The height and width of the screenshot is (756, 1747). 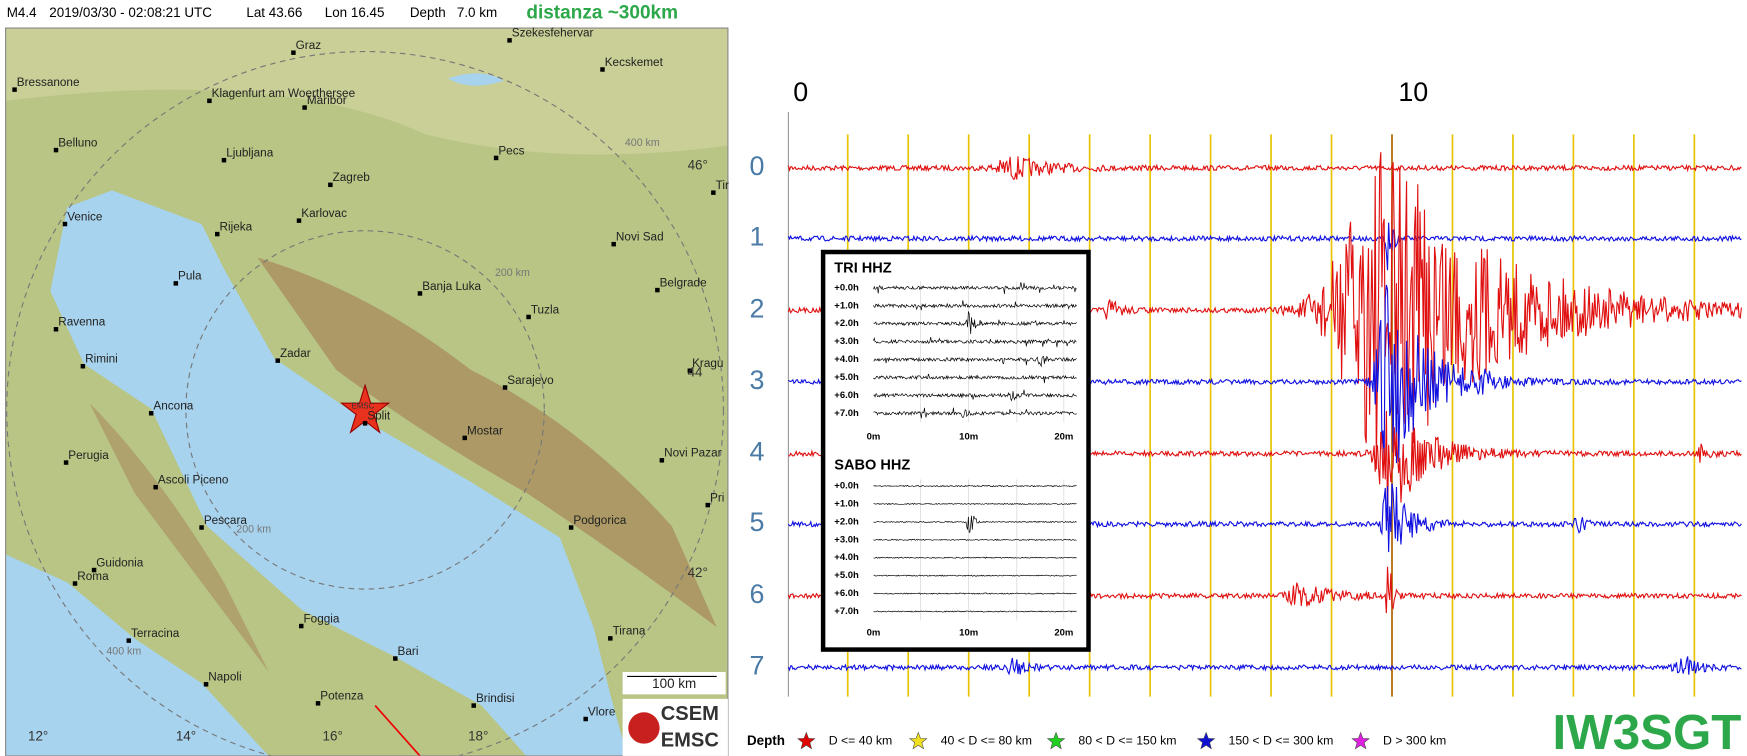 What do you see at coordinates (634, 62) in the screenshot?
I see `city-label: Kecskemet` at bounding box center [634, 62].